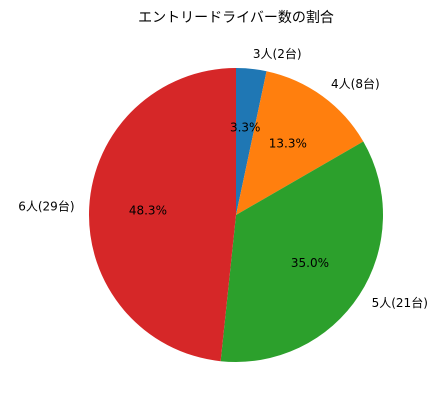 The width and height of the screenshot is (445, 410). I want to click on slice-category-label: 5人(21台), so click(400, 302).